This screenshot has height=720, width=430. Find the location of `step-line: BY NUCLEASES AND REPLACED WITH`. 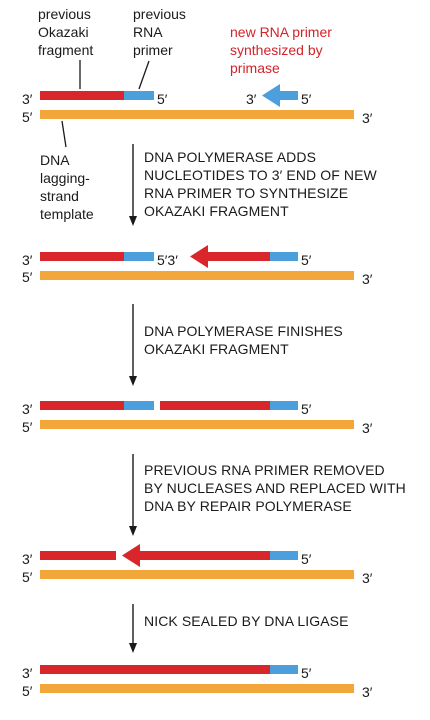

step-line: BY NUCLEASES AND REPLACED WITH is located at coordinates (275, 488).